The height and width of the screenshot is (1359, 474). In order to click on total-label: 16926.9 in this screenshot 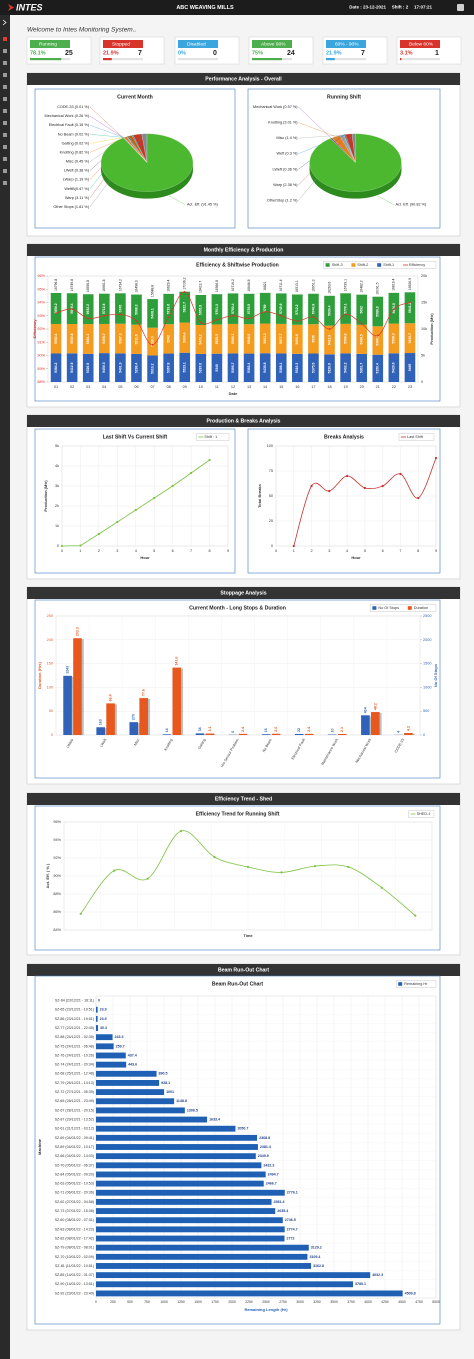, I will do `click(410, 284)`.